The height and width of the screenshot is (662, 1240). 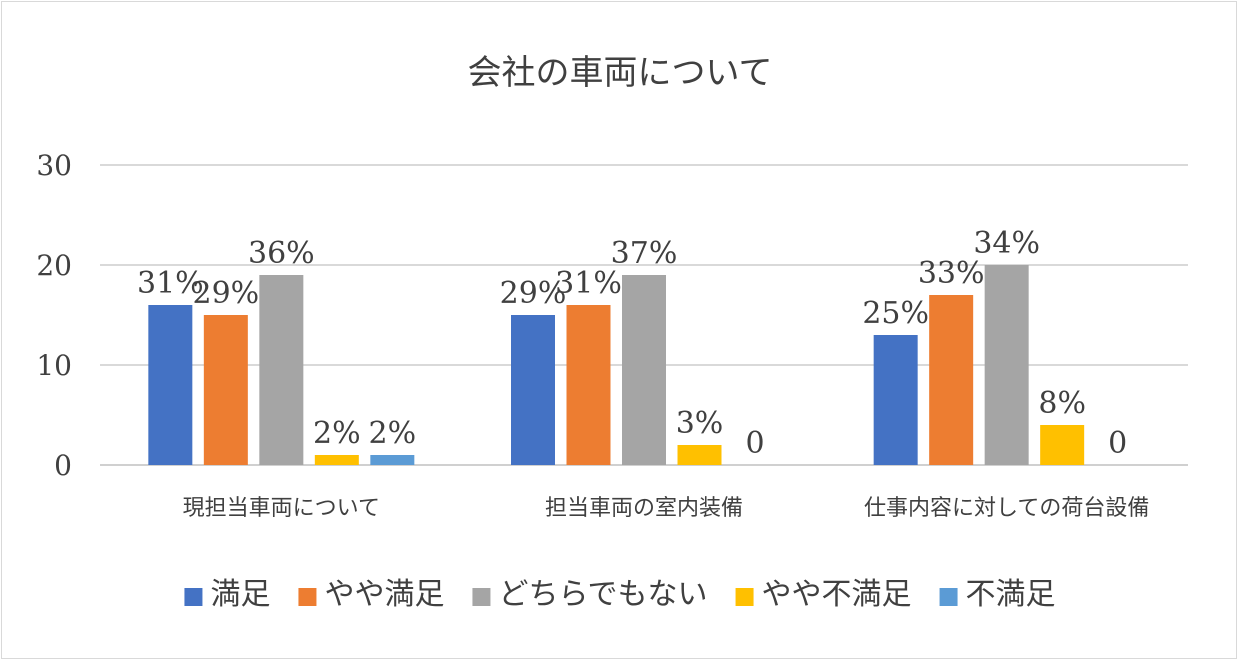 What do you see at coordinates (837, 594) in the screenshot?
I see `legend-label: やや不満足` at bounding box center [837, 594].